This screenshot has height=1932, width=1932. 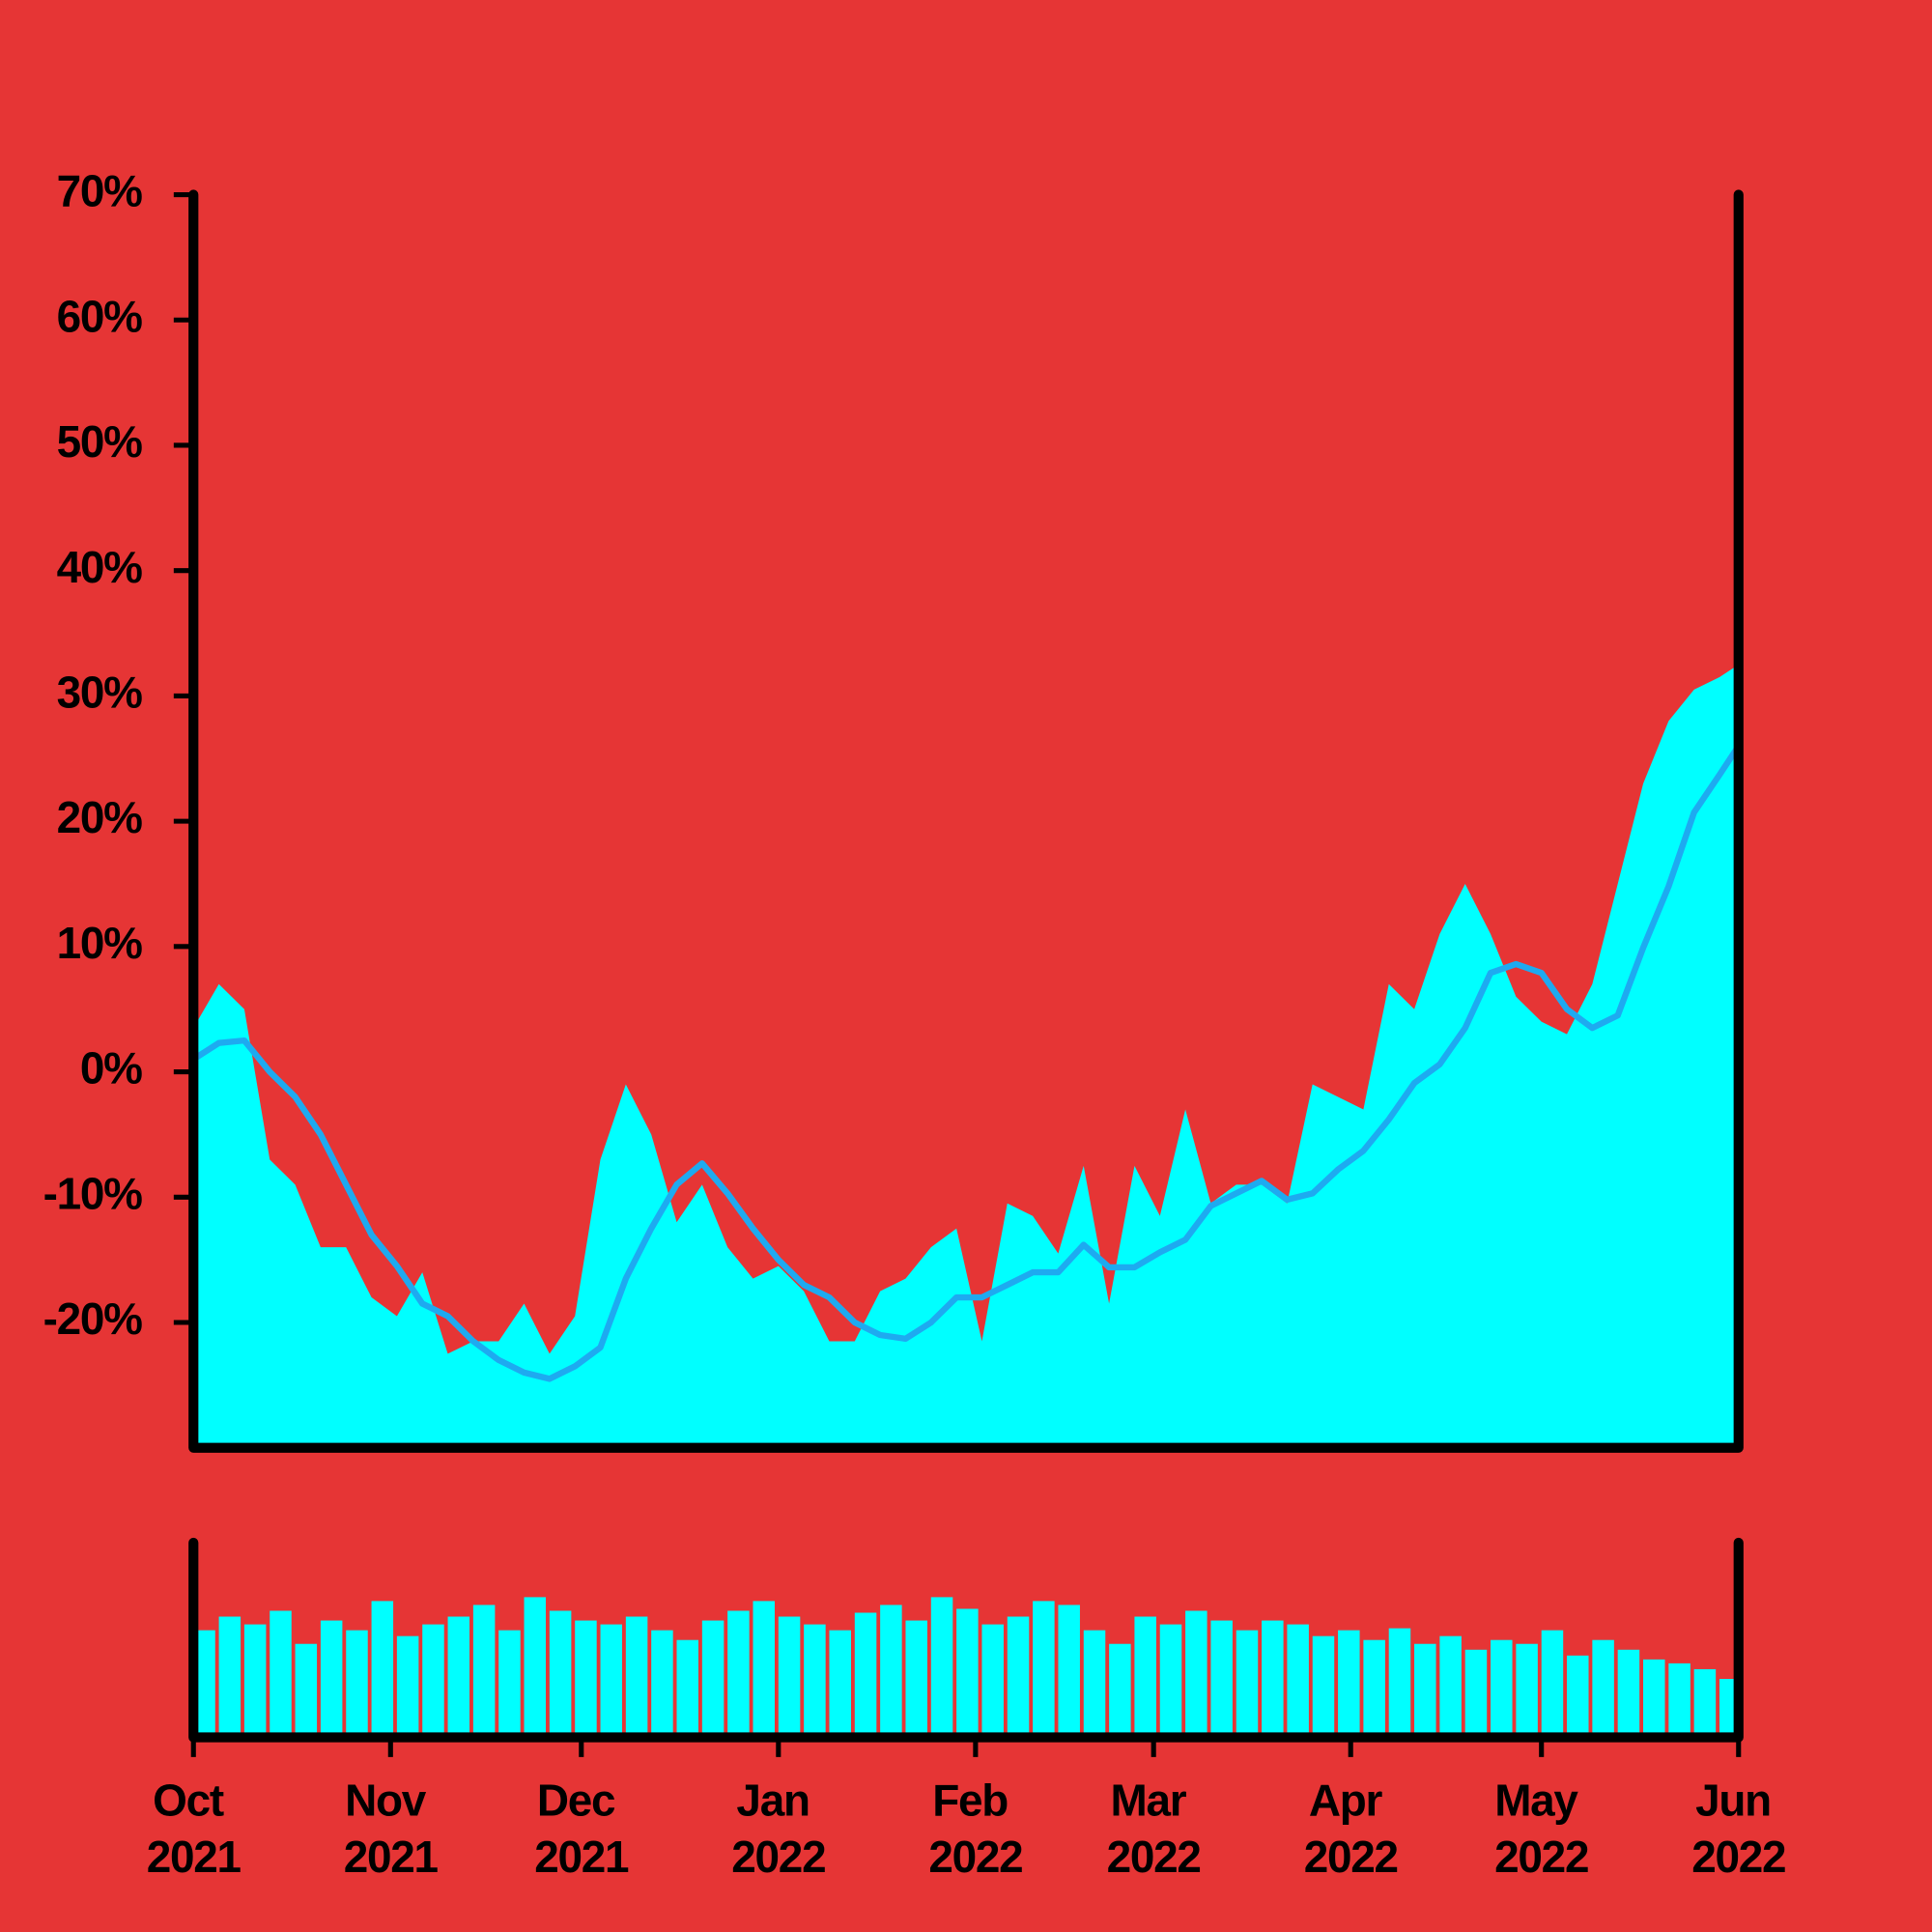 I want to click on axis-frame, so click(x=966, y=1640).